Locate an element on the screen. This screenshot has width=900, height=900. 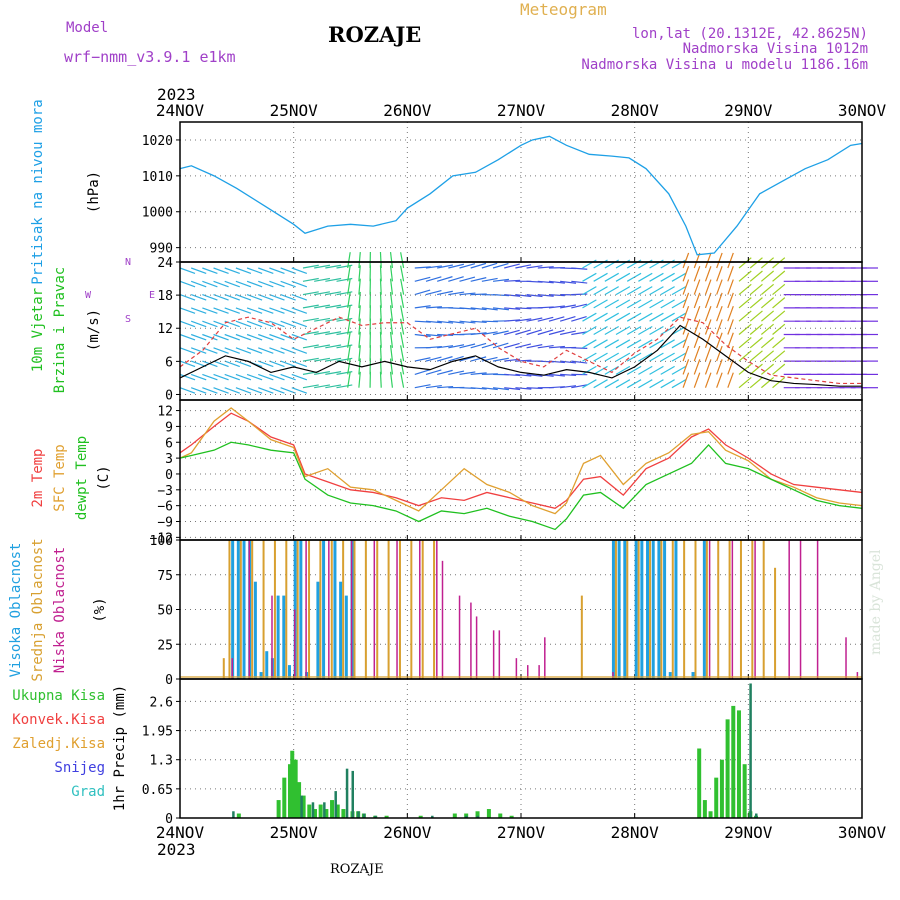
bottom-x-tick-label: 30NOV is located at coordinates (862, 832).